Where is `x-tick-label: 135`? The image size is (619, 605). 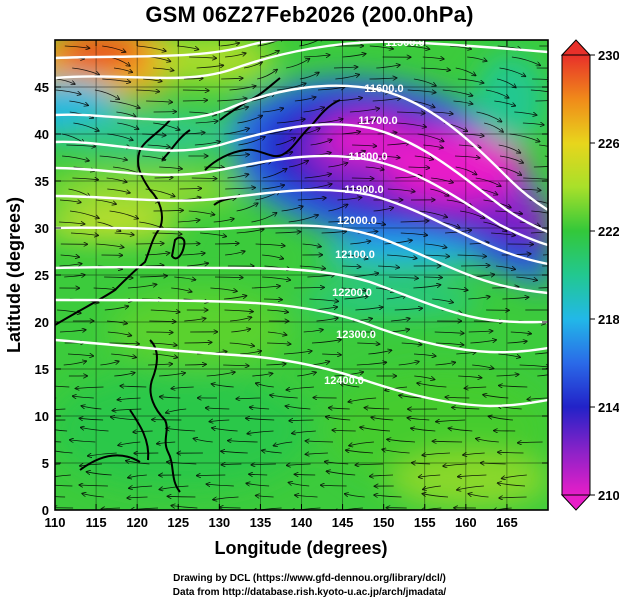
x-tick-label: 135 is located at coordinates (261, 522).